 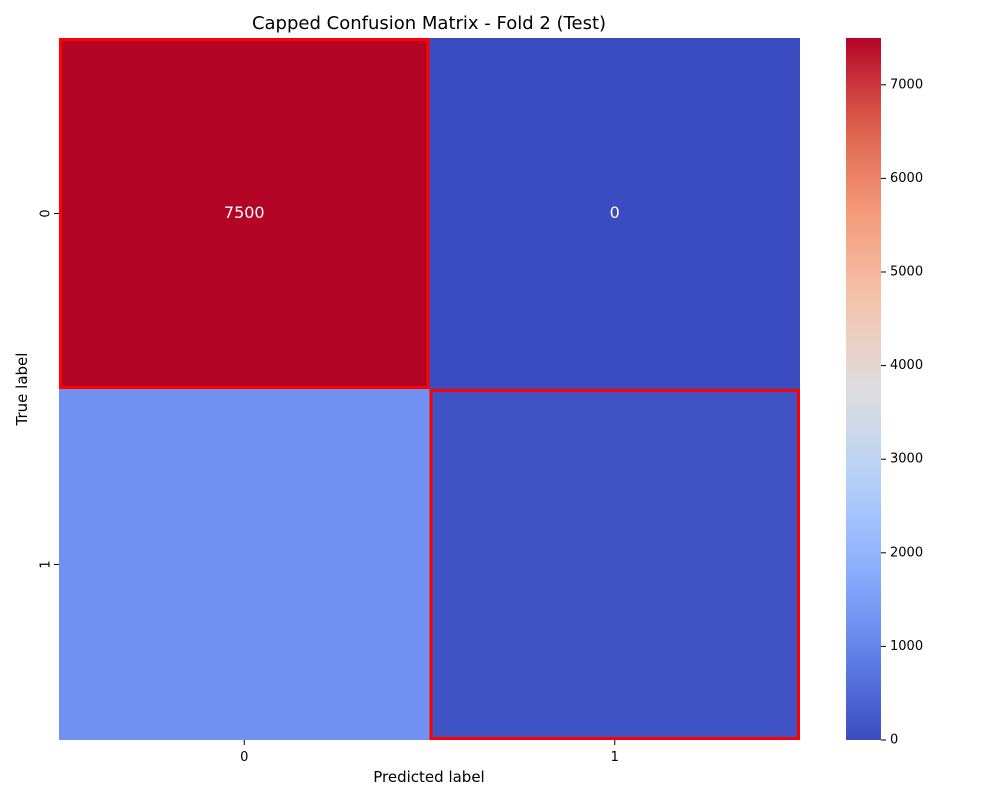 What do you see at coordinates (615, 757) in the screenshot?
I see `x-tick-label: 1` at bounding box center [615, 757].